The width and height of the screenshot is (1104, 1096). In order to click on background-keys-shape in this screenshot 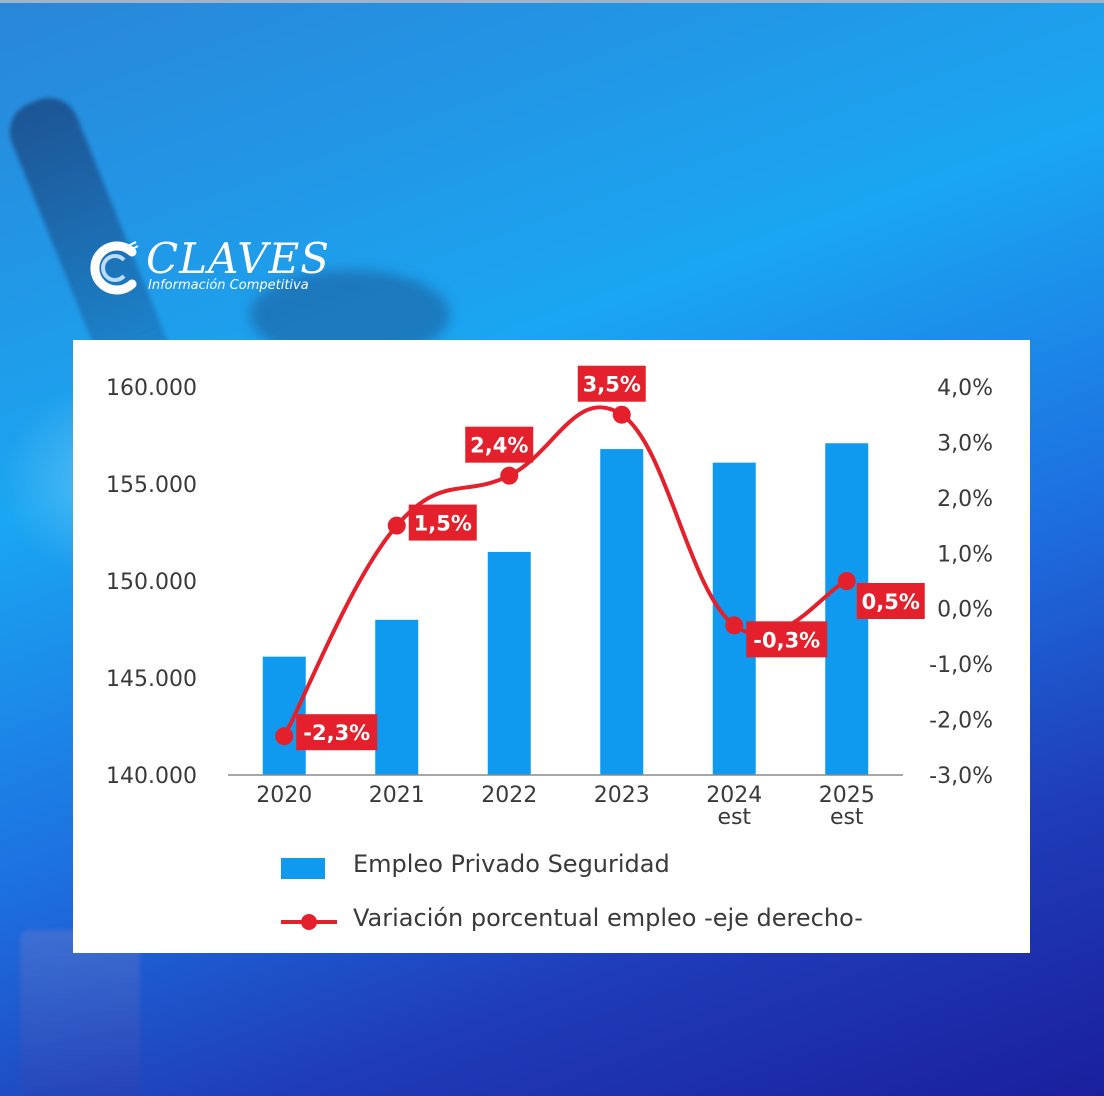, I will do `click(80, 1013)`.